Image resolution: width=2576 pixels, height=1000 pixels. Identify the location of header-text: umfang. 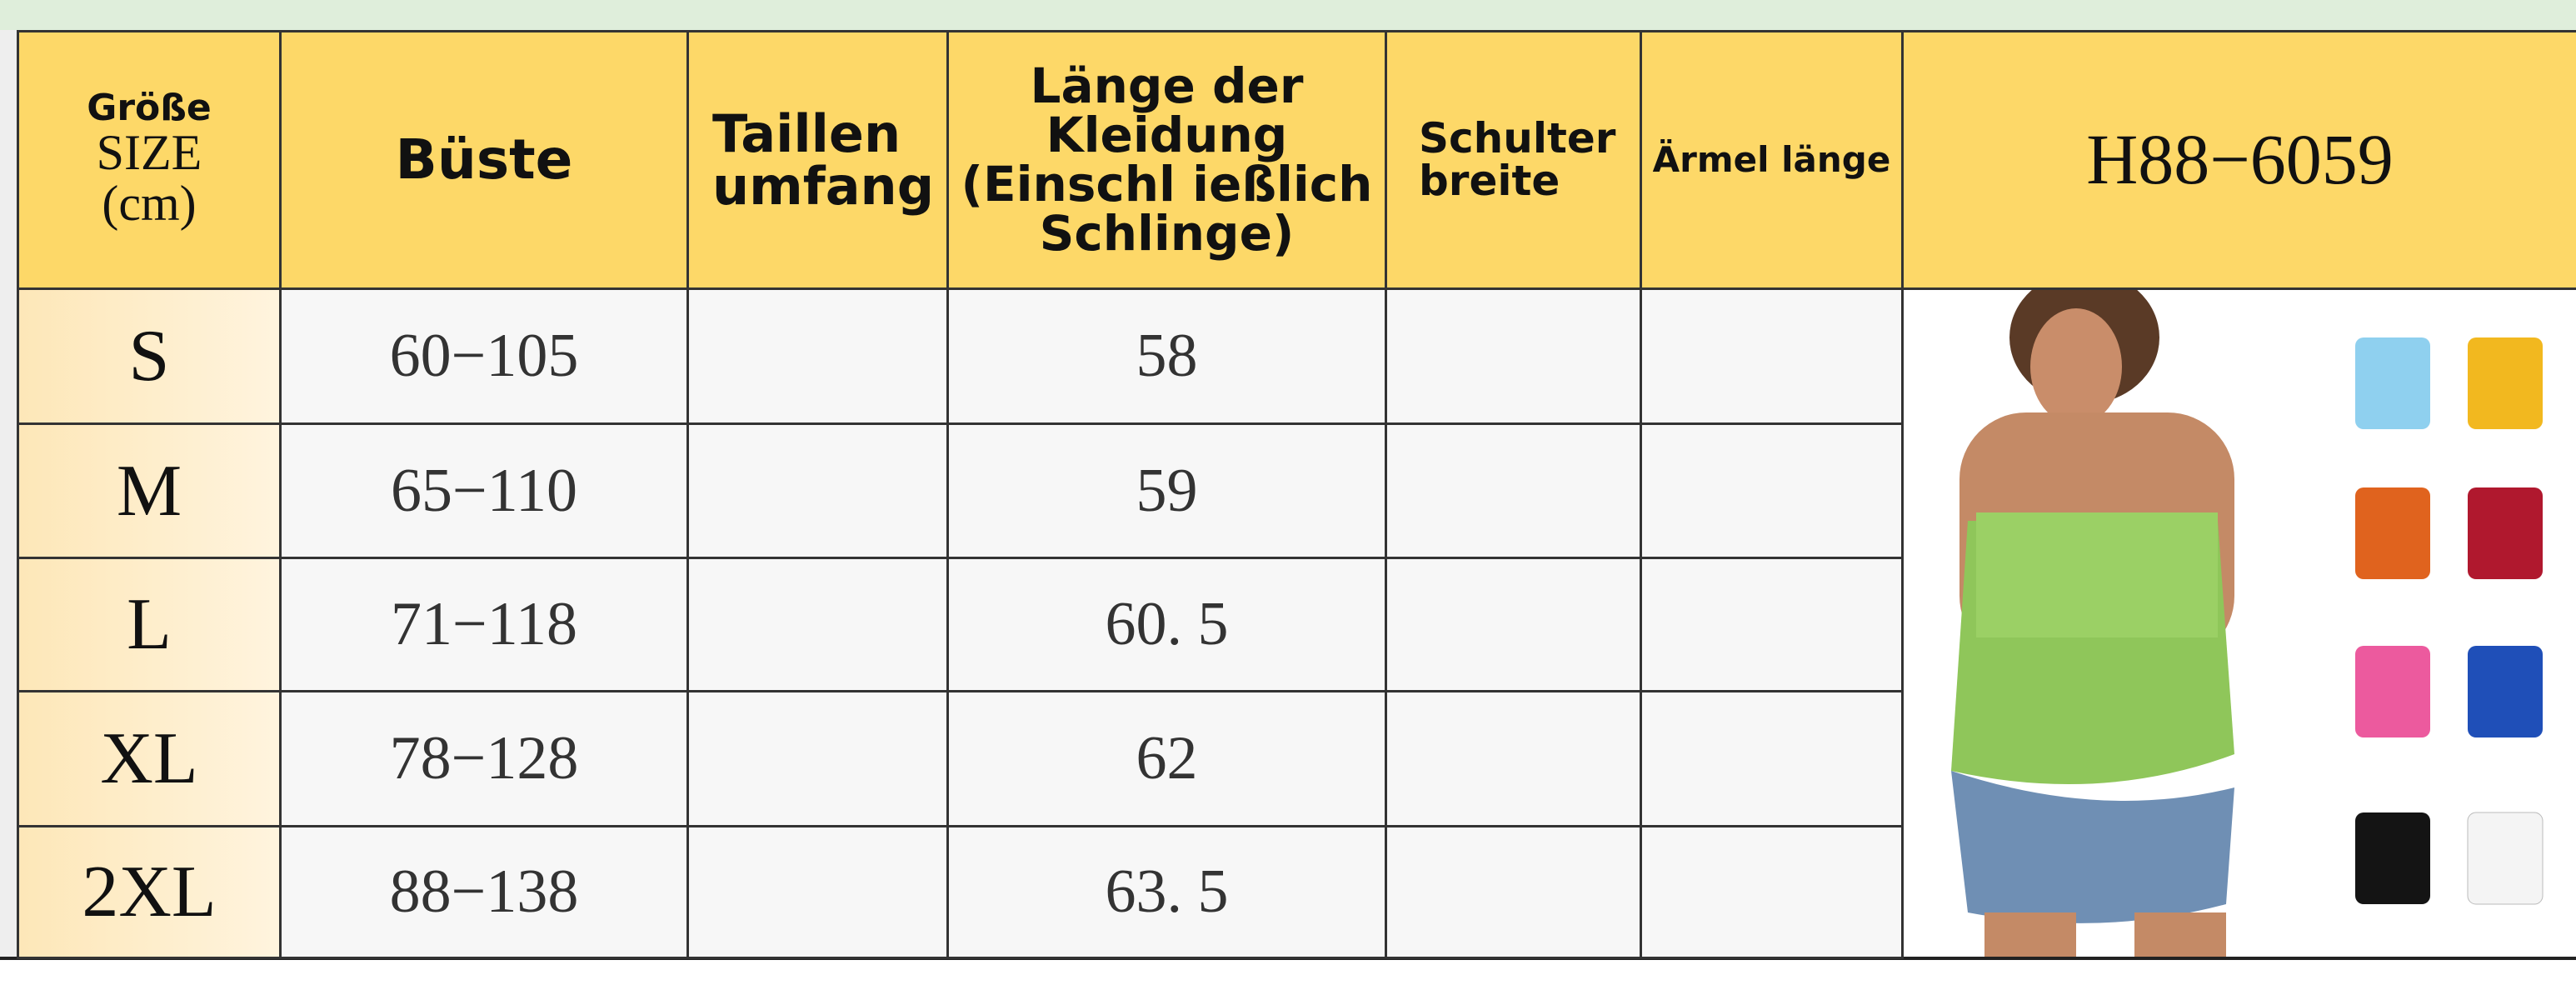
(823, 186).